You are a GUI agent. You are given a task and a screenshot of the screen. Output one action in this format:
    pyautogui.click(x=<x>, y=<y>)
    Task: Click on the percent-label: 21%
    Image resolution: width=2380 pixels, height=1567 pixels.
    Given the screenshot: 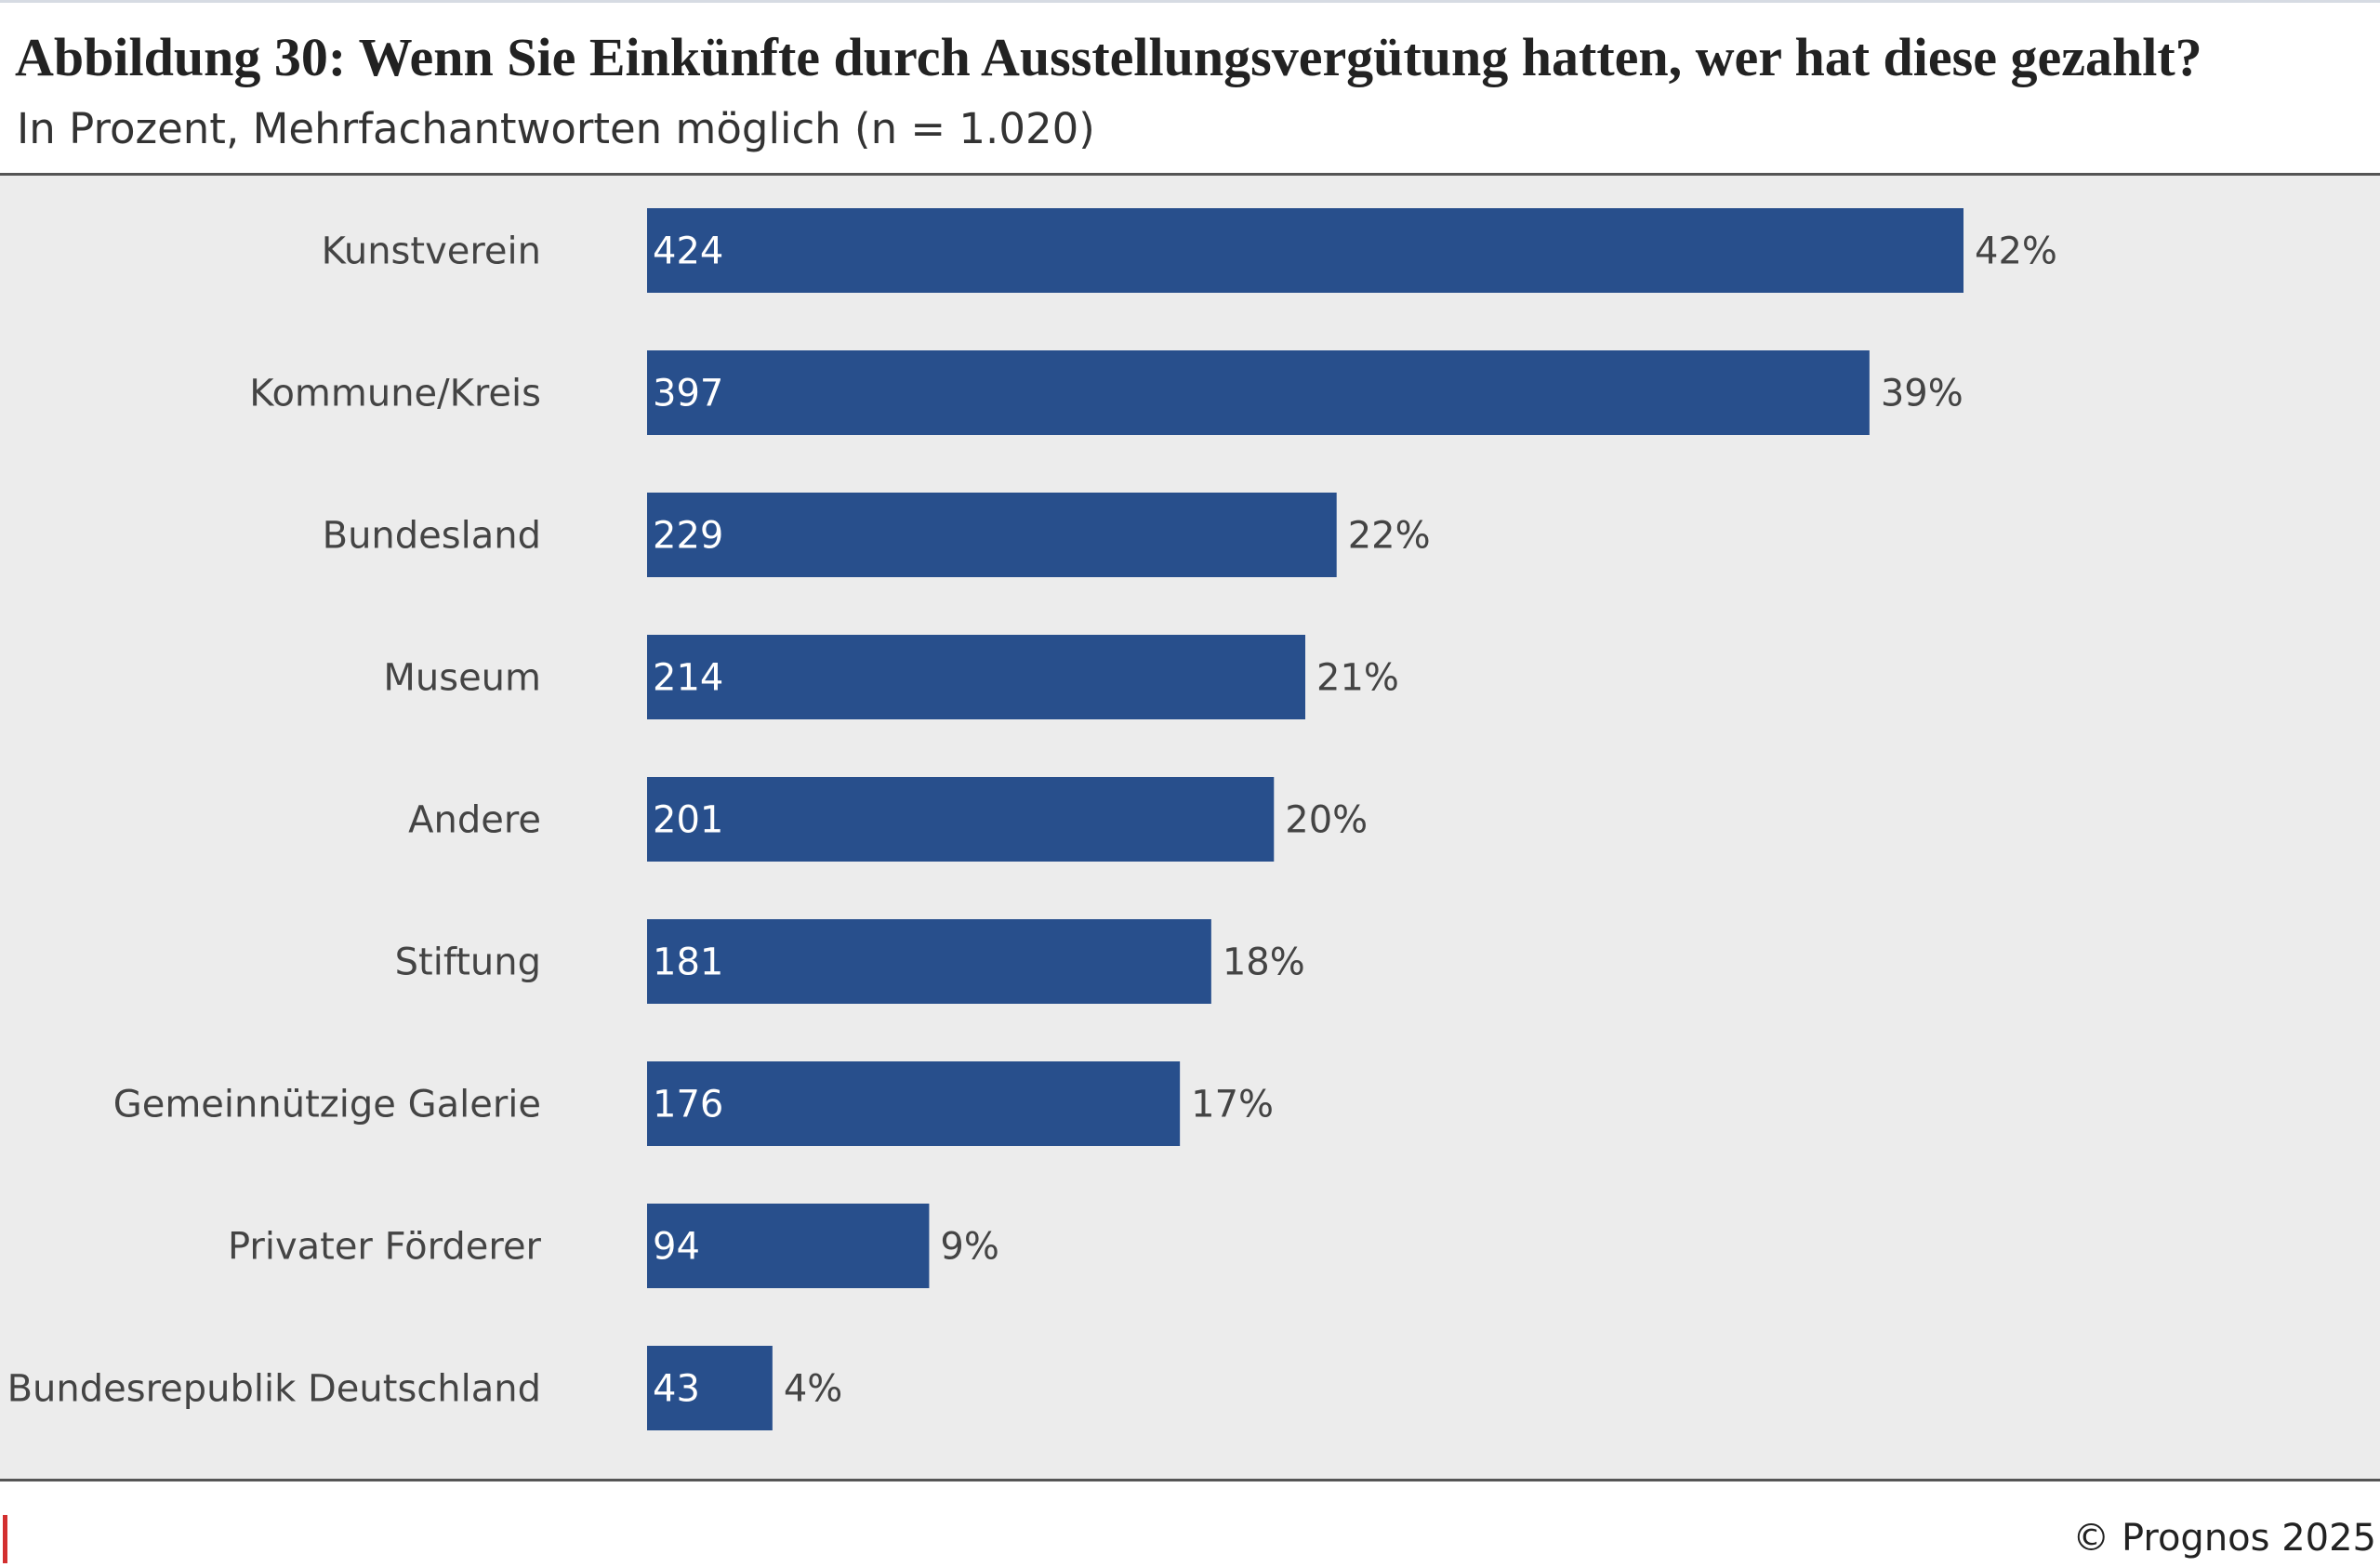 What is the action you would take?
    pyautogui.click(x=1357, y=678)
    